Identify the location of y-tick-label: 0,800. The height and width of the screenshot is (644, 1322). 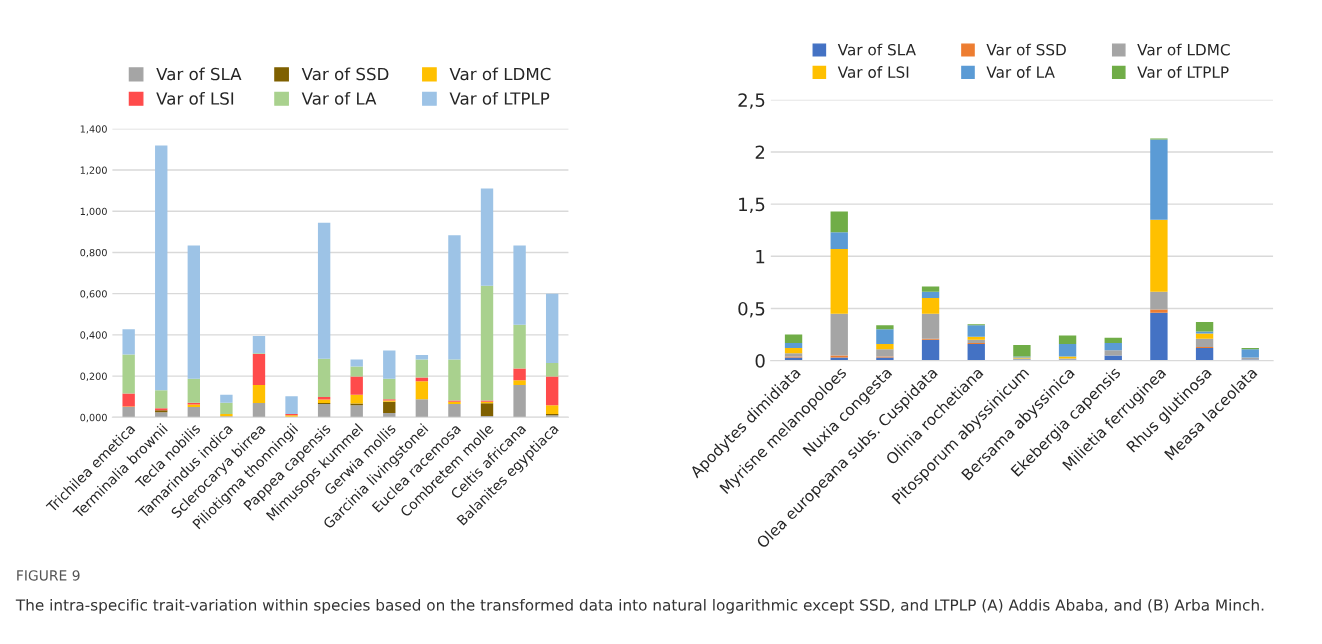
(93, 253).